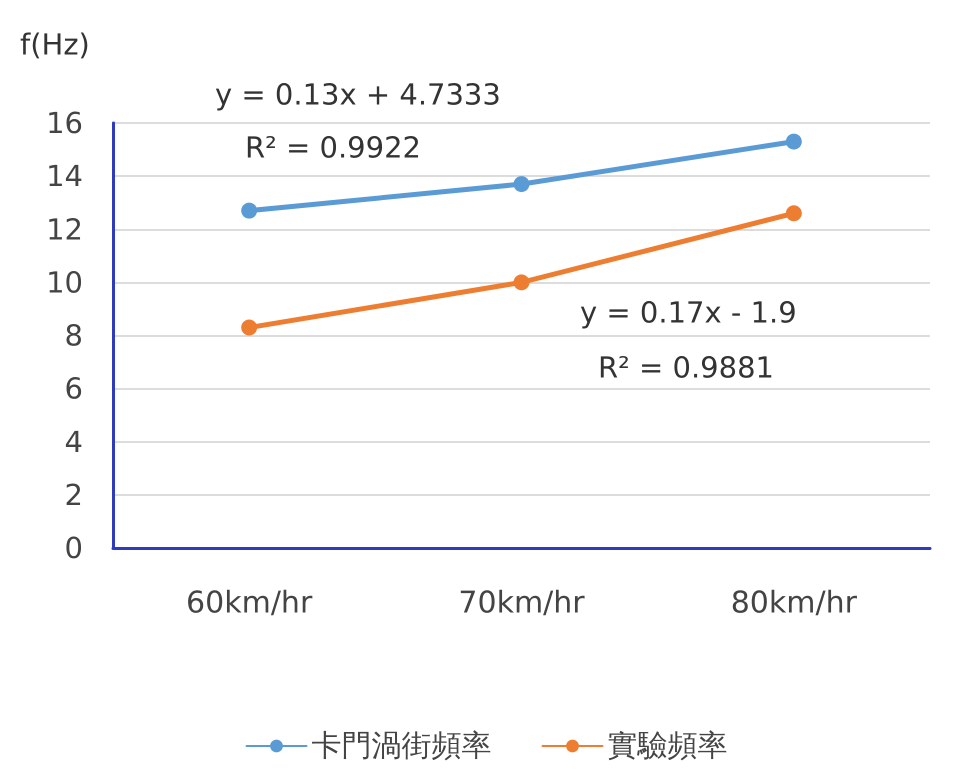  I want to click on x-tick-label: 70km/hr, so click(522, 603).